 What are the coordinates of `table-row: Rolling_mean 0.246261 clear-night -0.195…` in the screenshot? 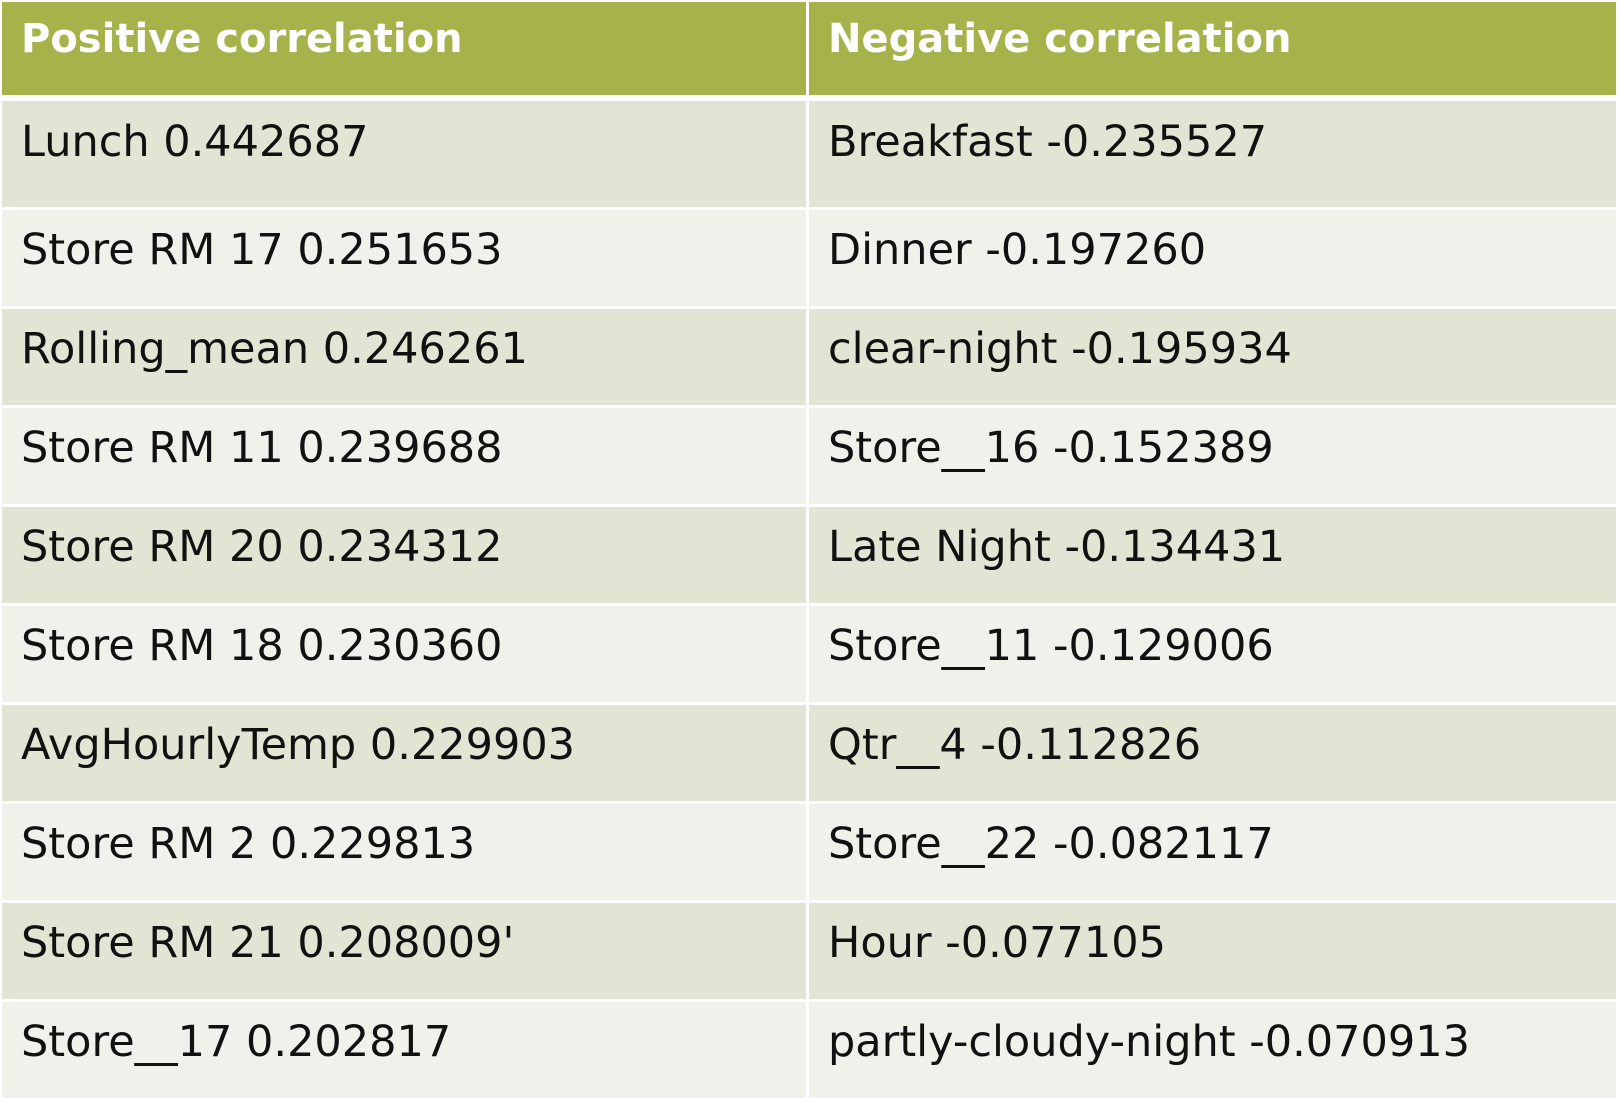 It's located at (809, 358).